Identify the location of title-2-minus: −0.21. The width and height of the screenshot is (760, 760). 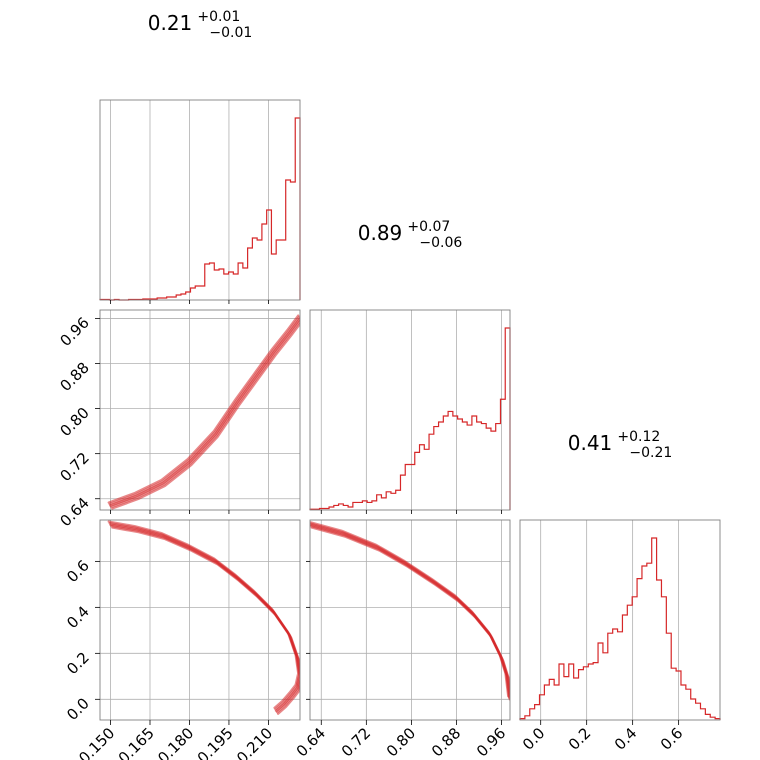
(650, 453).